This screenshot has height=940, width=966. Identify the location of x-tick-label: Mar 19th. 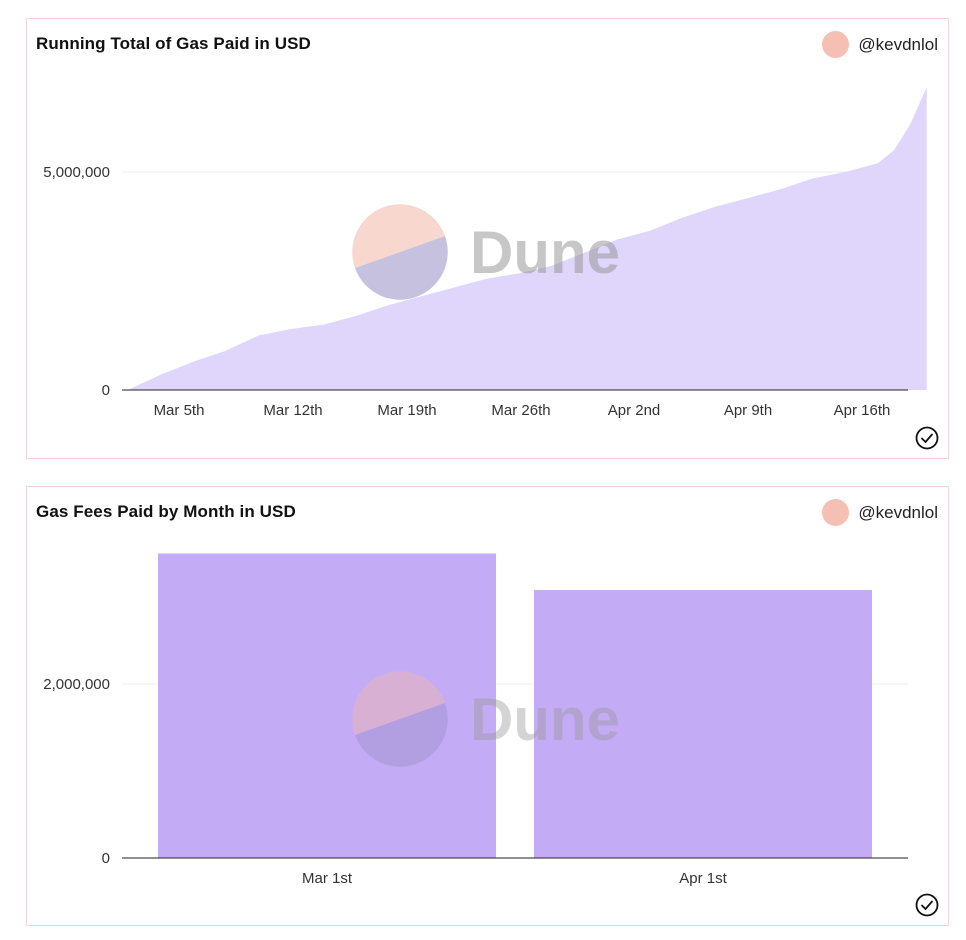
(406, 410).